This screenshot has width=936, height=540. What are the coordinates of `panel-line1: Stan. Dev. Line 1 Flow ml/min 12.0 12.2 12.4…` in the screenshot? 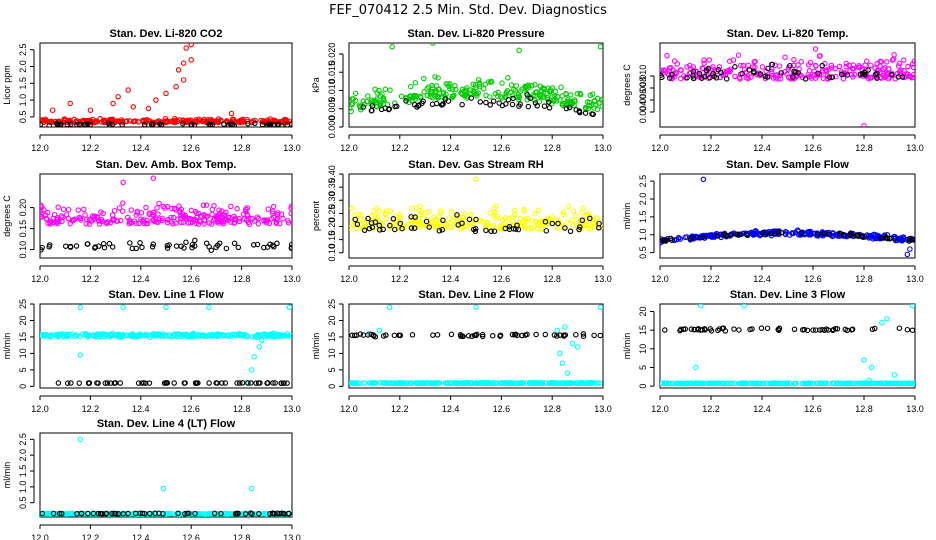 It's located at (151, 351).